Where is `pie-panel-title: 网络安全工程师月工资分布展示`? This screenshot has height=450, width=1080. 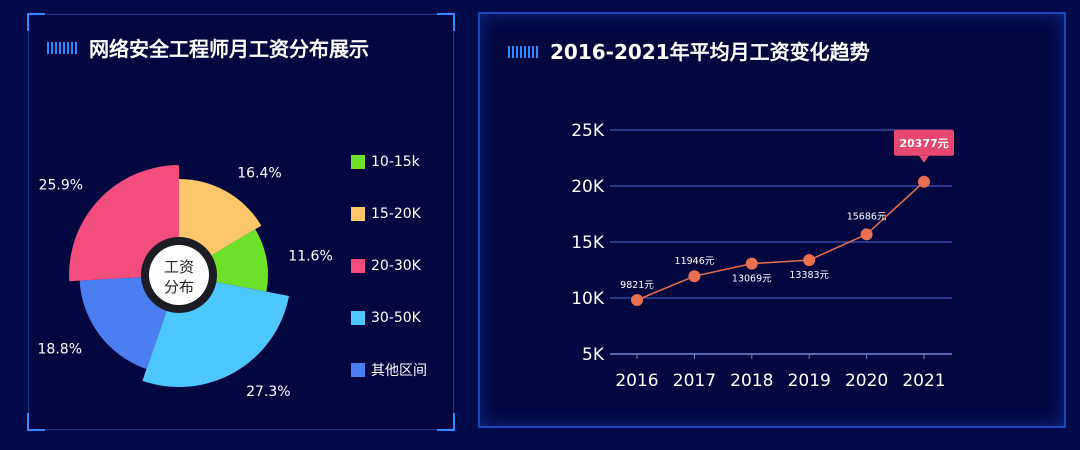 pie-panel-title: 网络安全工程师月工资分布展示 is located at coordinates (229, 49).